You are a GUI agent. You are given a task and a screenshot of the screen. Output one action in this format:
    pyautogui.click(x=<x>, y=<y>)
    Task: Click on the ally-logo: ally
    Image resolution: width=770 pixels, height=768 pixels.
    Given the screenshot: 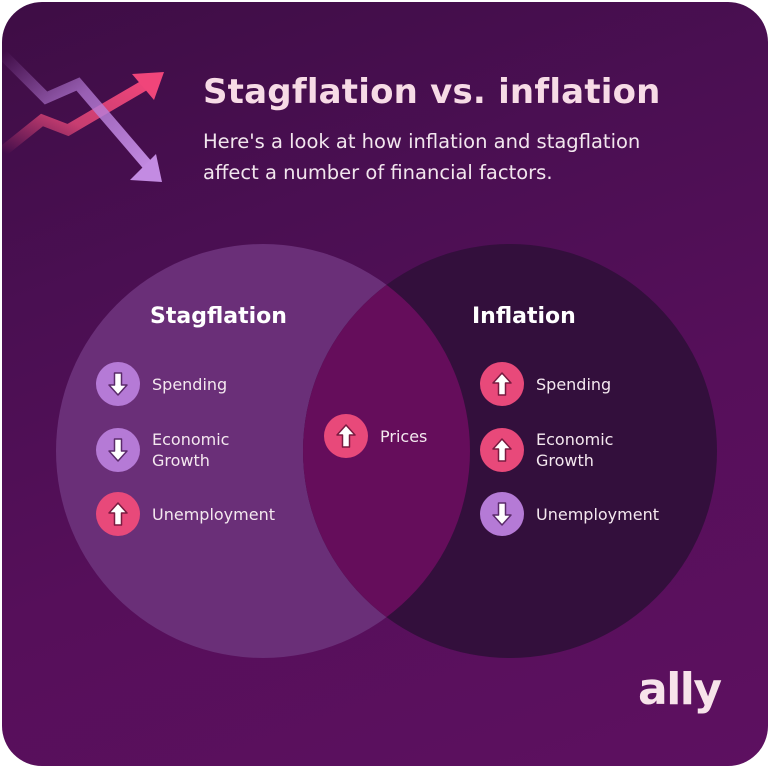 What is the action you would take?
    pyautogui.click(x=680, y=689)
    